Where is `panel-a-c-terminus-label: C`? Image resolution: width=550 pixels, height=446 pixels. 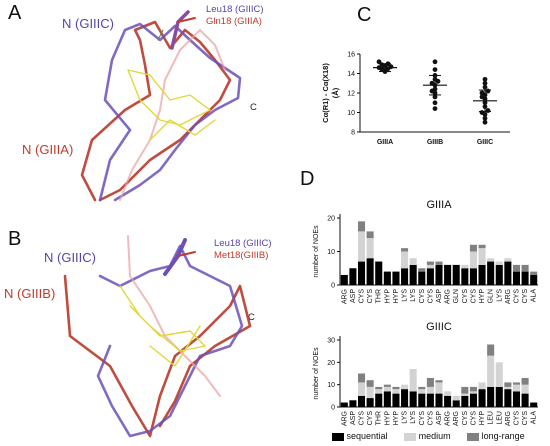
panel-a-c-terminus-label: C is located at coordinates (253, 107).